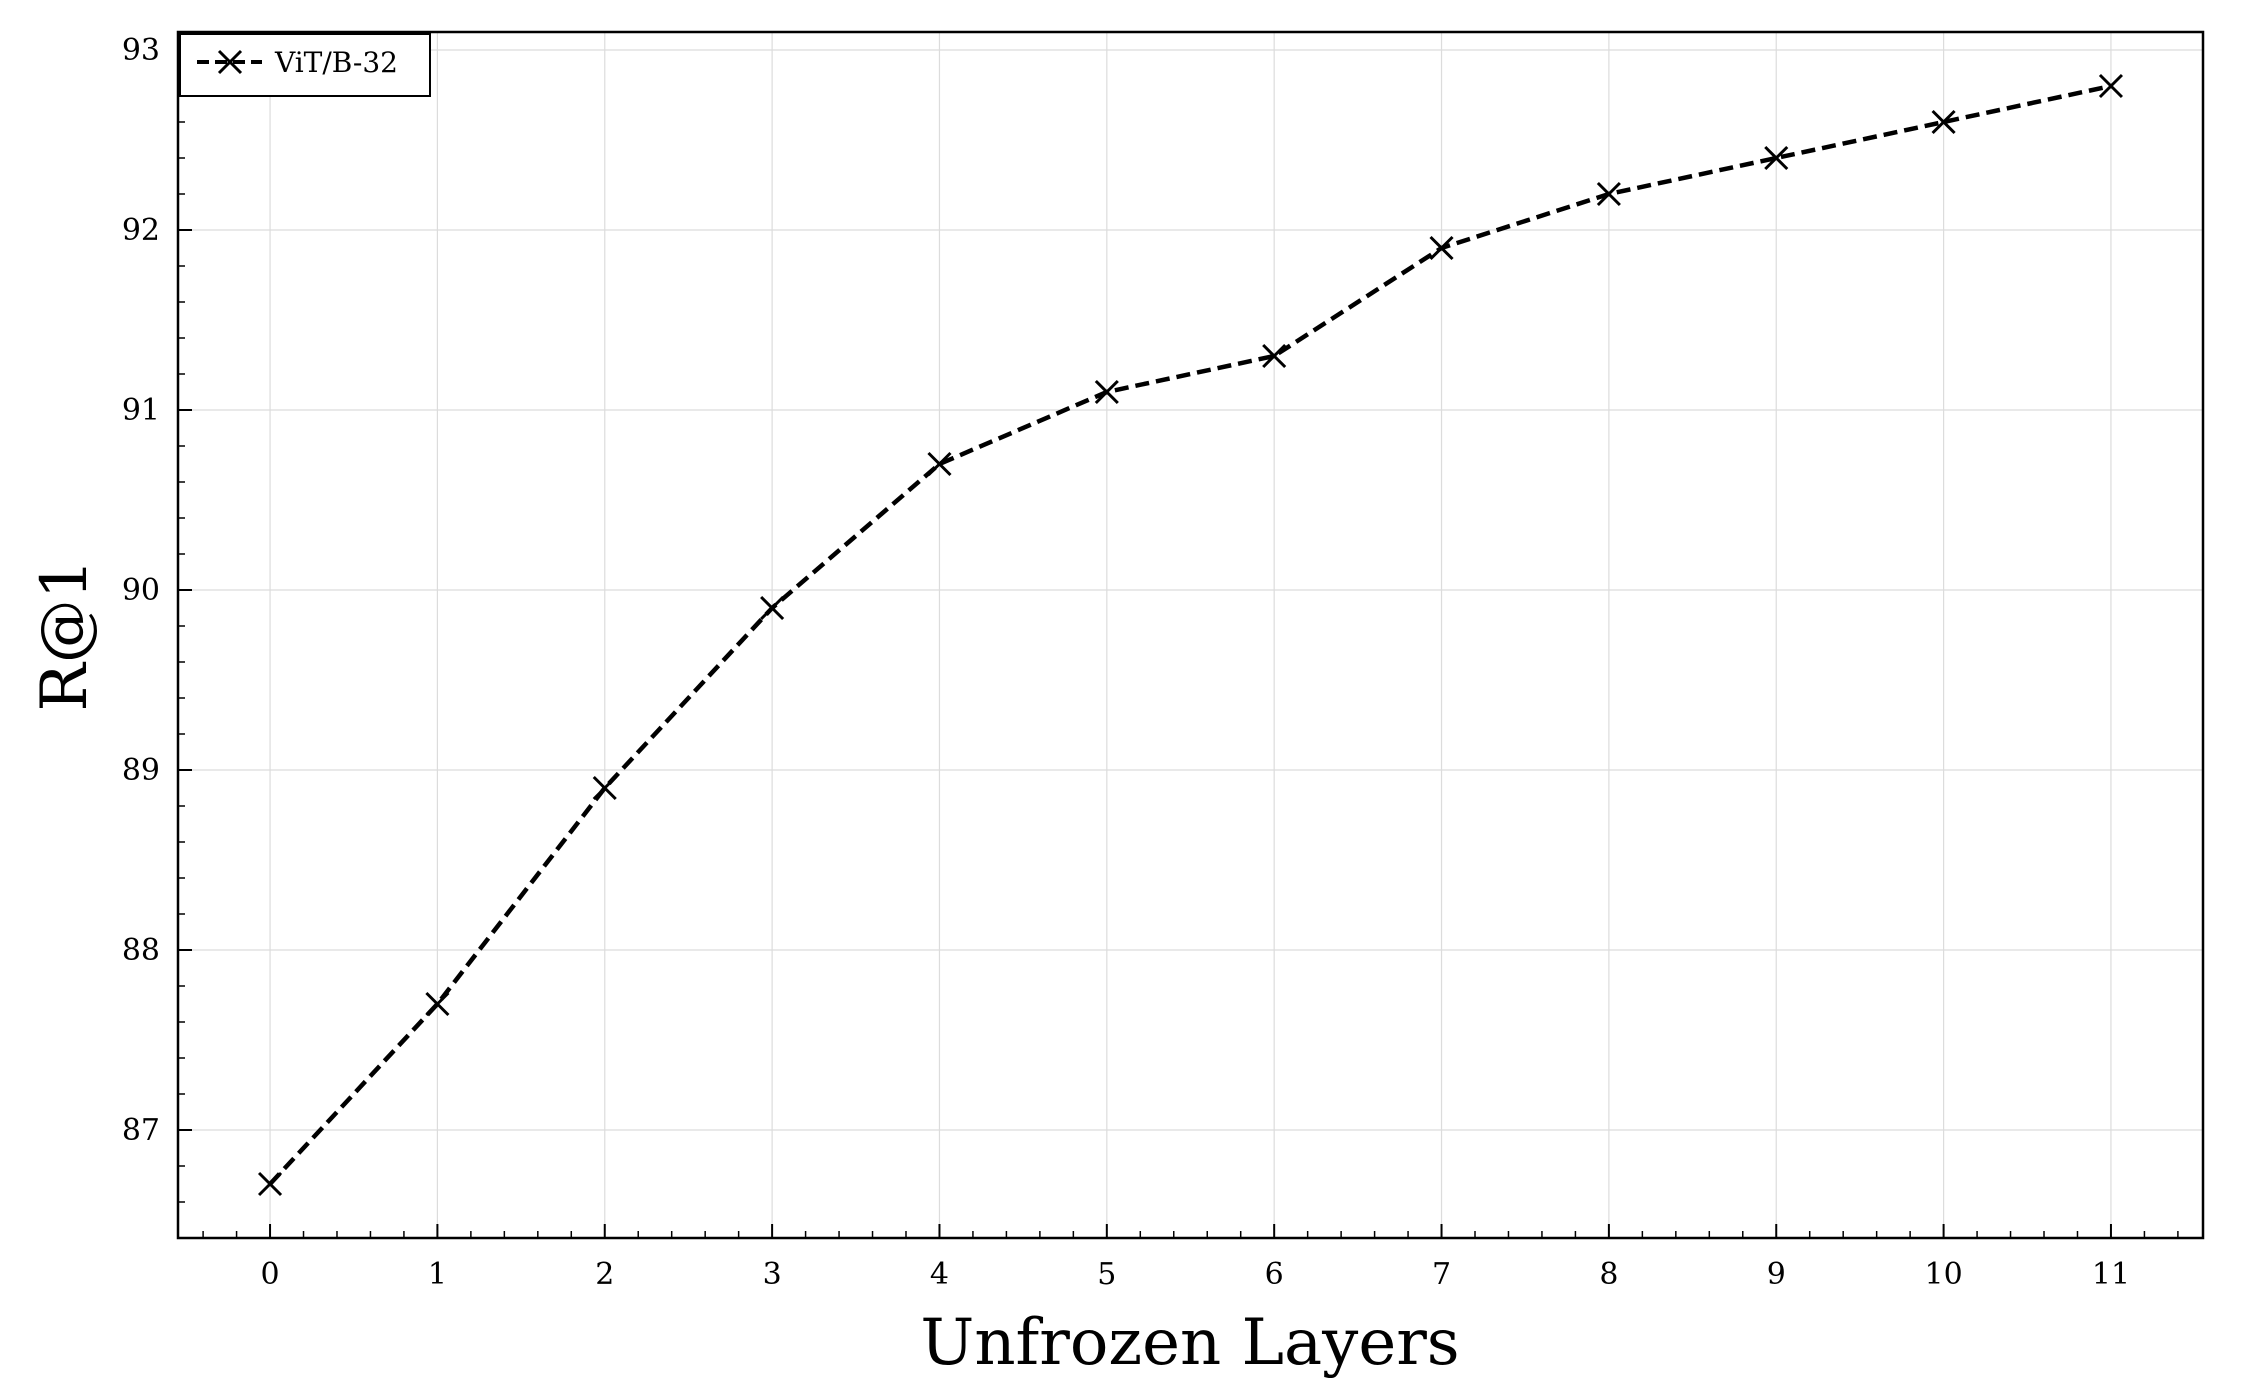 This screenshot has height=1378, width=2255. What do you see at coordinates (1944, 1274) in the screenshot?
I see `x-tick-label: 10` at bounding box center [1944, 1274].